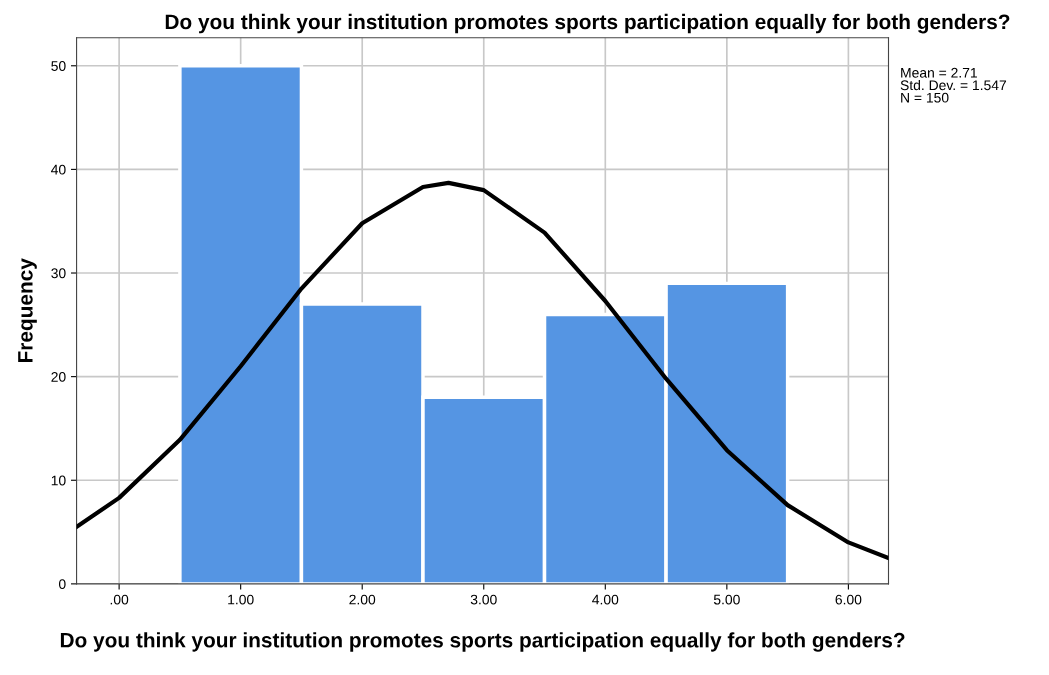 This screenshot has height=675, width=1049. I want to click on y-tick-label: 30, so click(58, 273).